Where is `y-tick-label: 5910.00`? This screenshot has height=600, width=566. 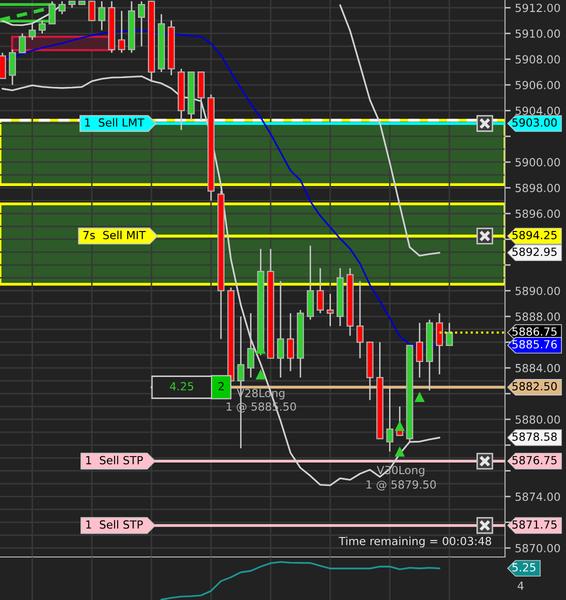
y-tick-label: 5910.00 is located at coordinates (538, 33).